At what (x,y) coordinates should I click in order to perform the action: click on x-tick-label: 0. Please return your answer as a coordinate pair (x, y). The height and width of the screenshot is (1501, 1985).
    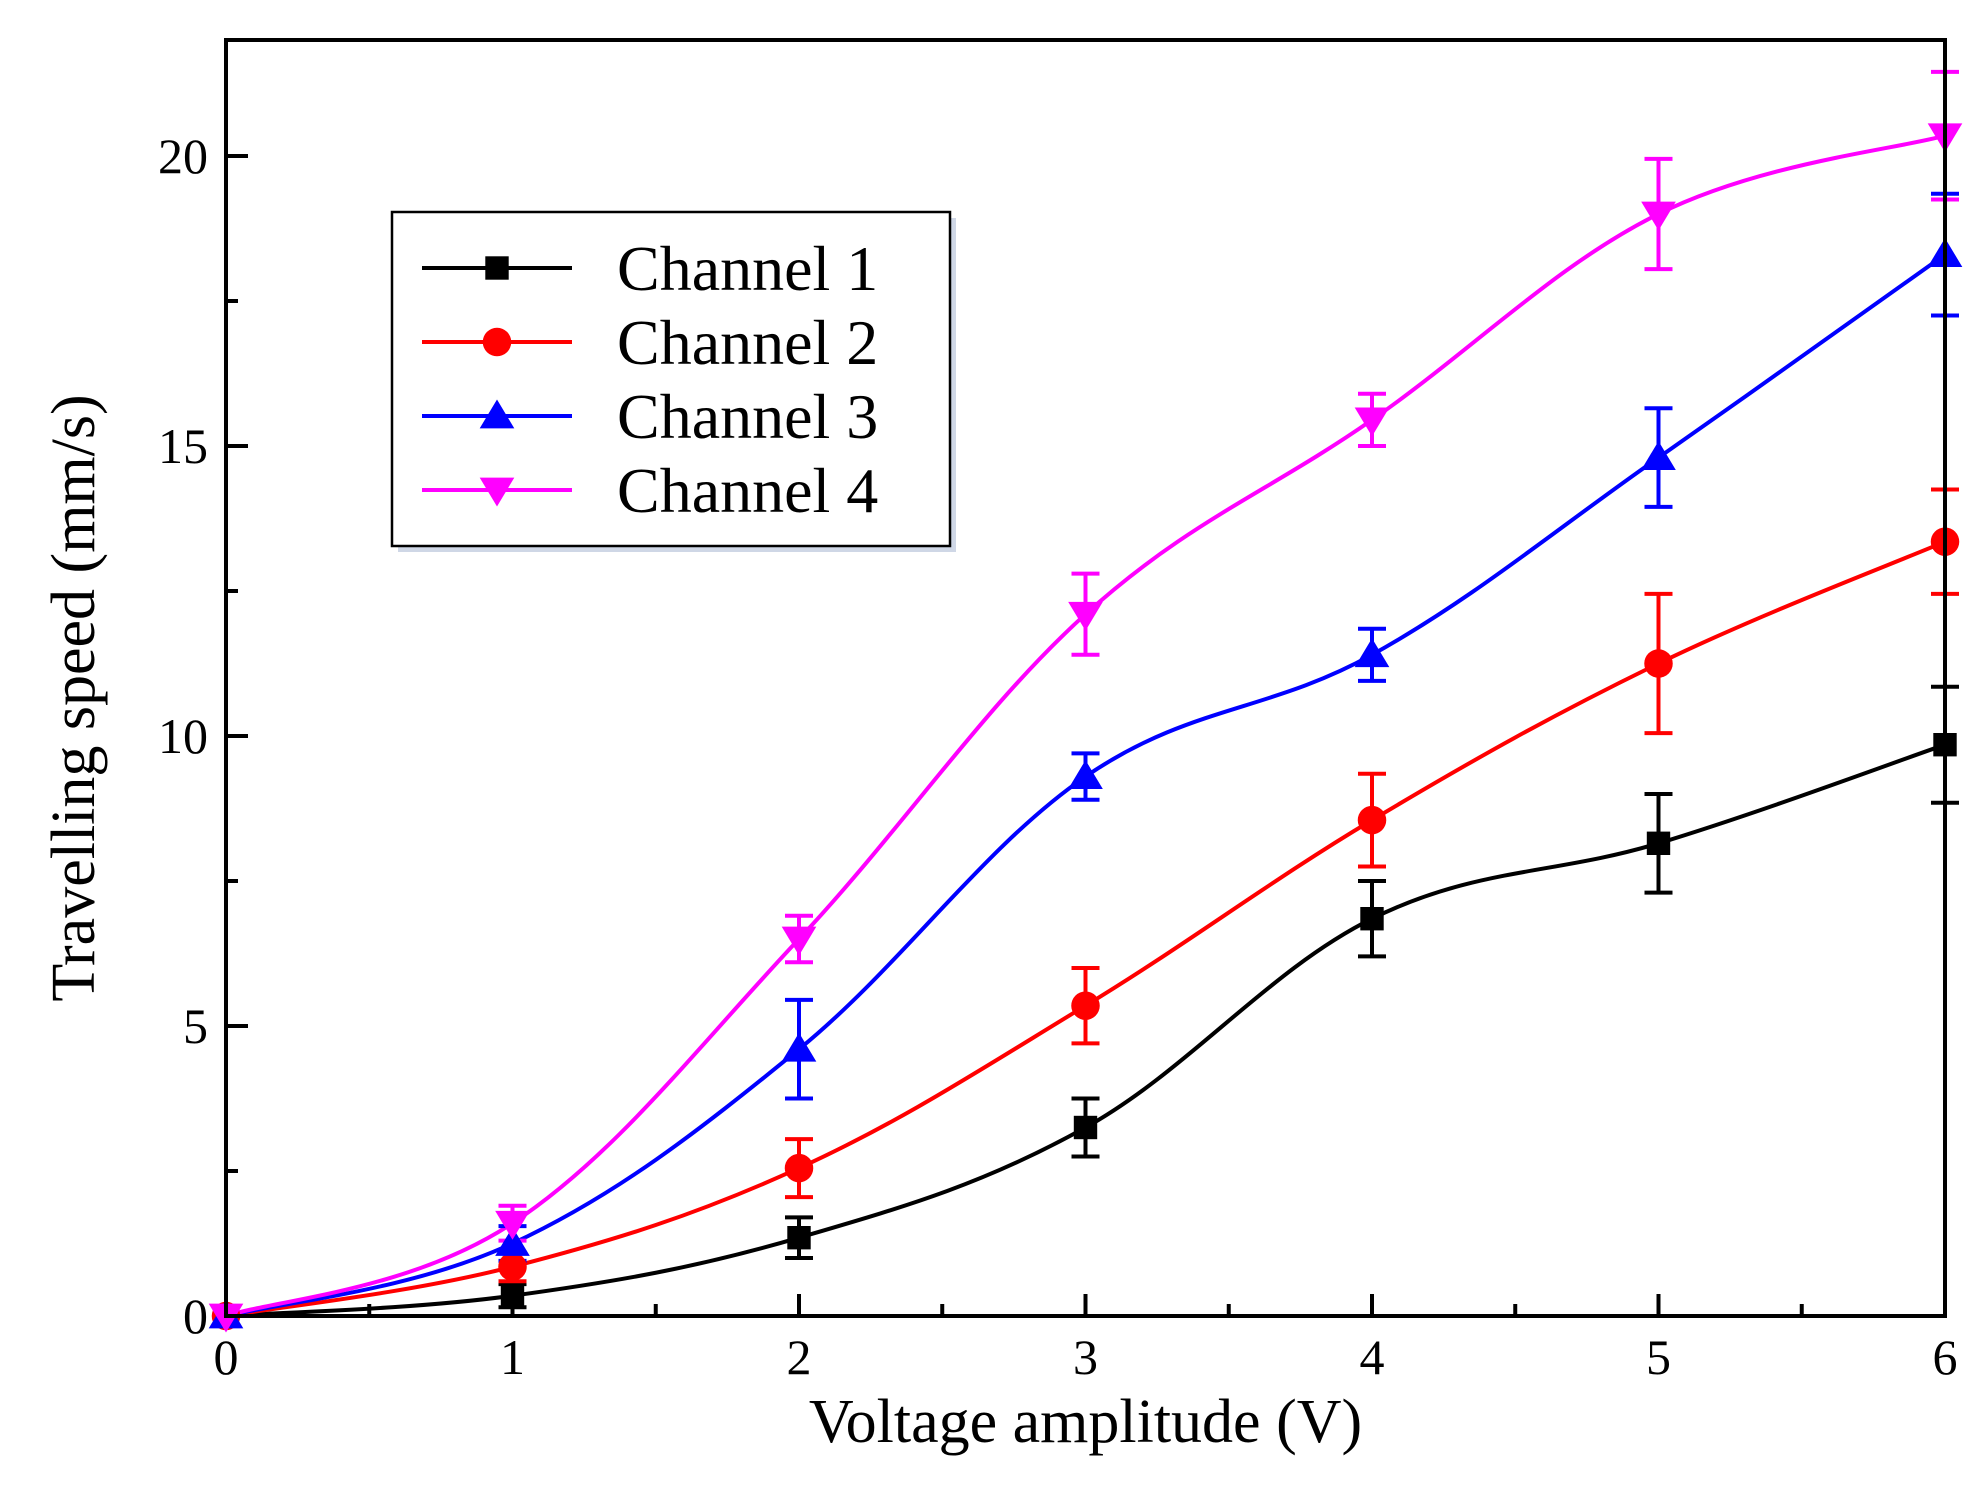
    Looking at the image, I should click on (226, 1357).